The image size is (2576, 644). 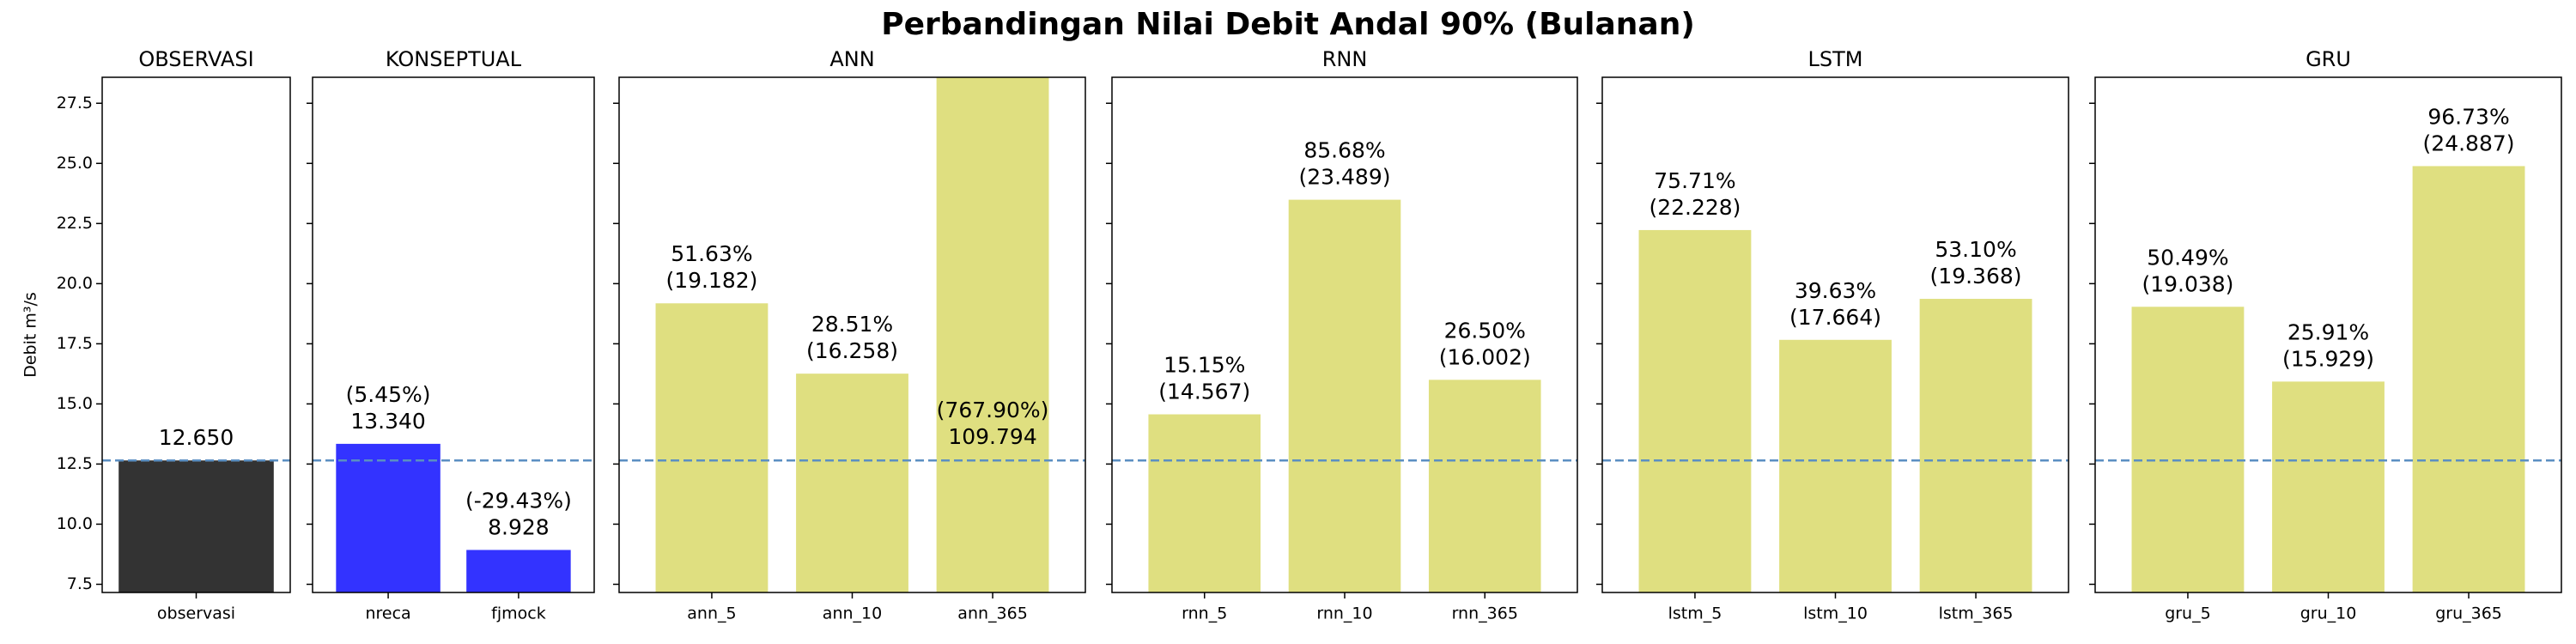 What do you see at coordinates (2468, 117) in the screenshot?
I see `percent-label: 96.73%` at bounding box center [2468, 117].